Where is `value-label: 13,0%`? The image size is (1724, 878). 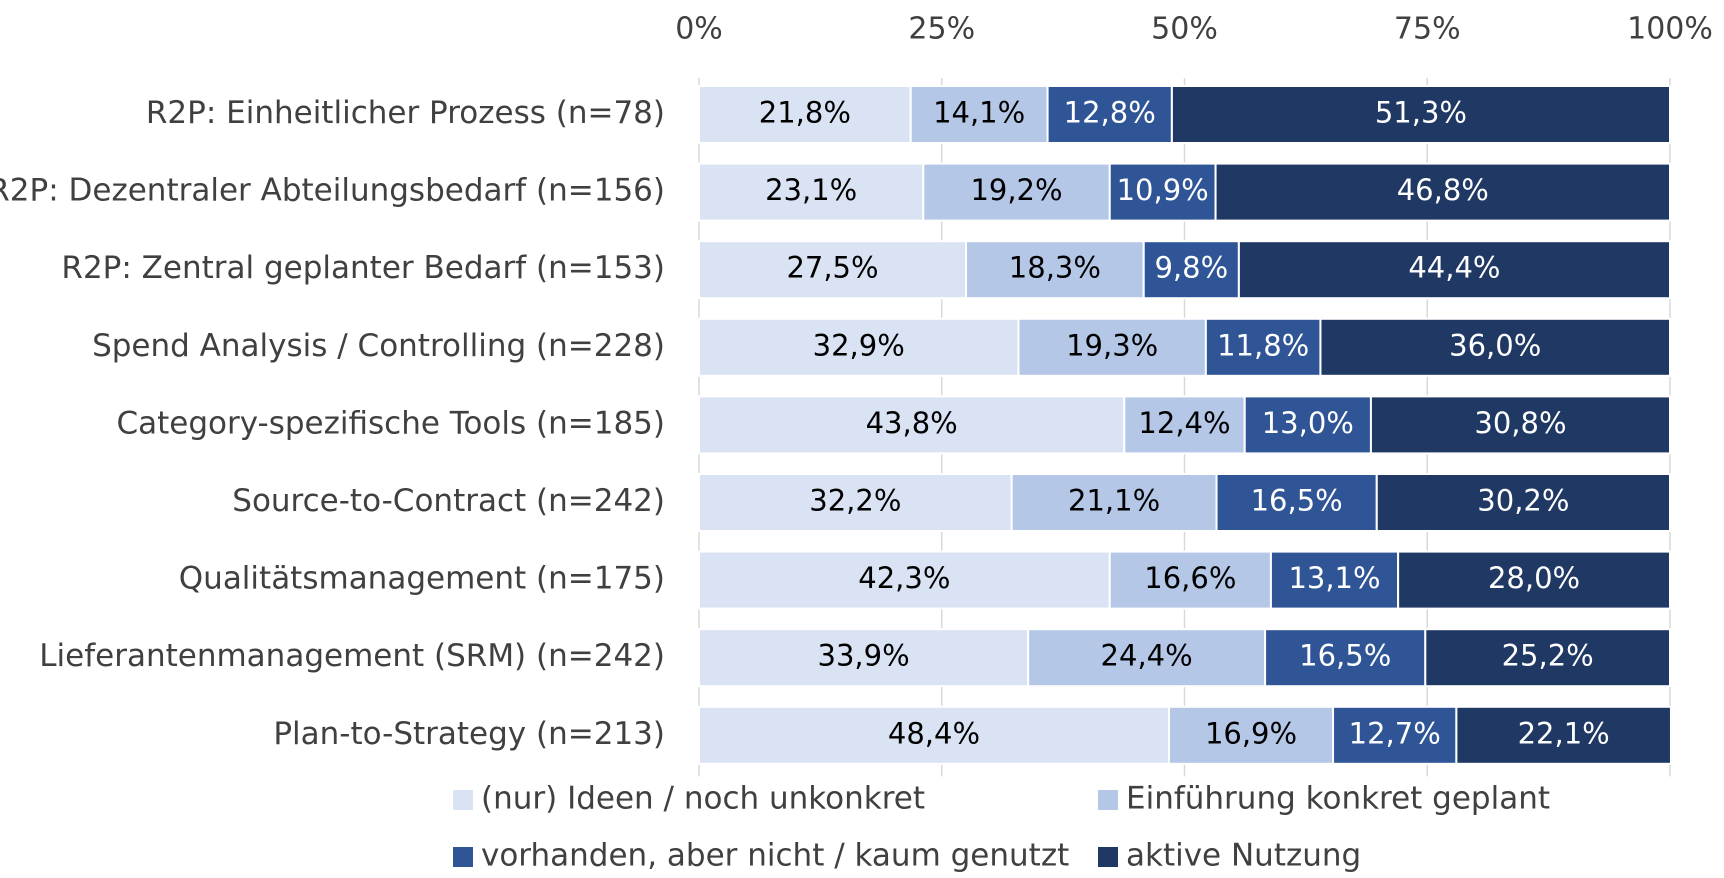 value-label: 13,0% is located at coordinates (1308, 423).